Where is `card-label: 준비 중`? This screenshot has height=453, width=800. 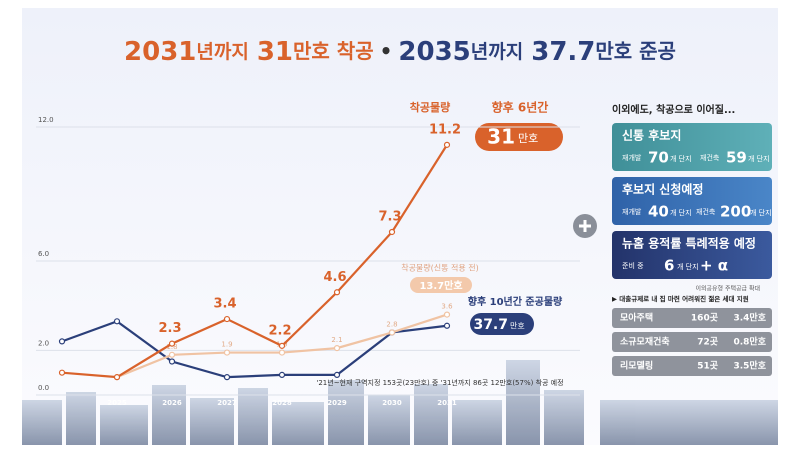
card-label: 준비 중 is located at coordinates (633, 265).